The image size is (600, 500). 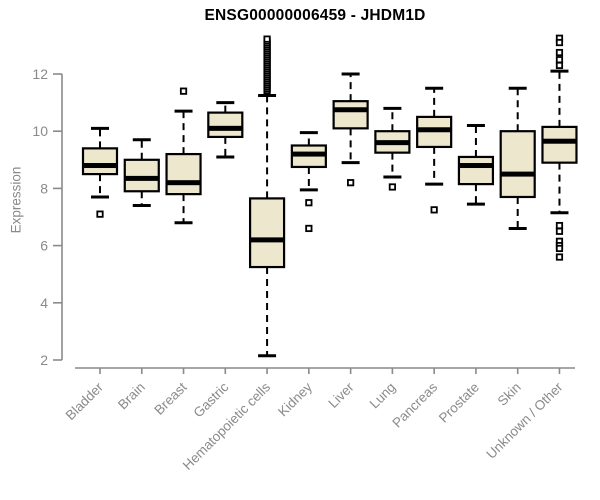 I want to click on y-axis-title: Expression, so click(x=16, y=200).